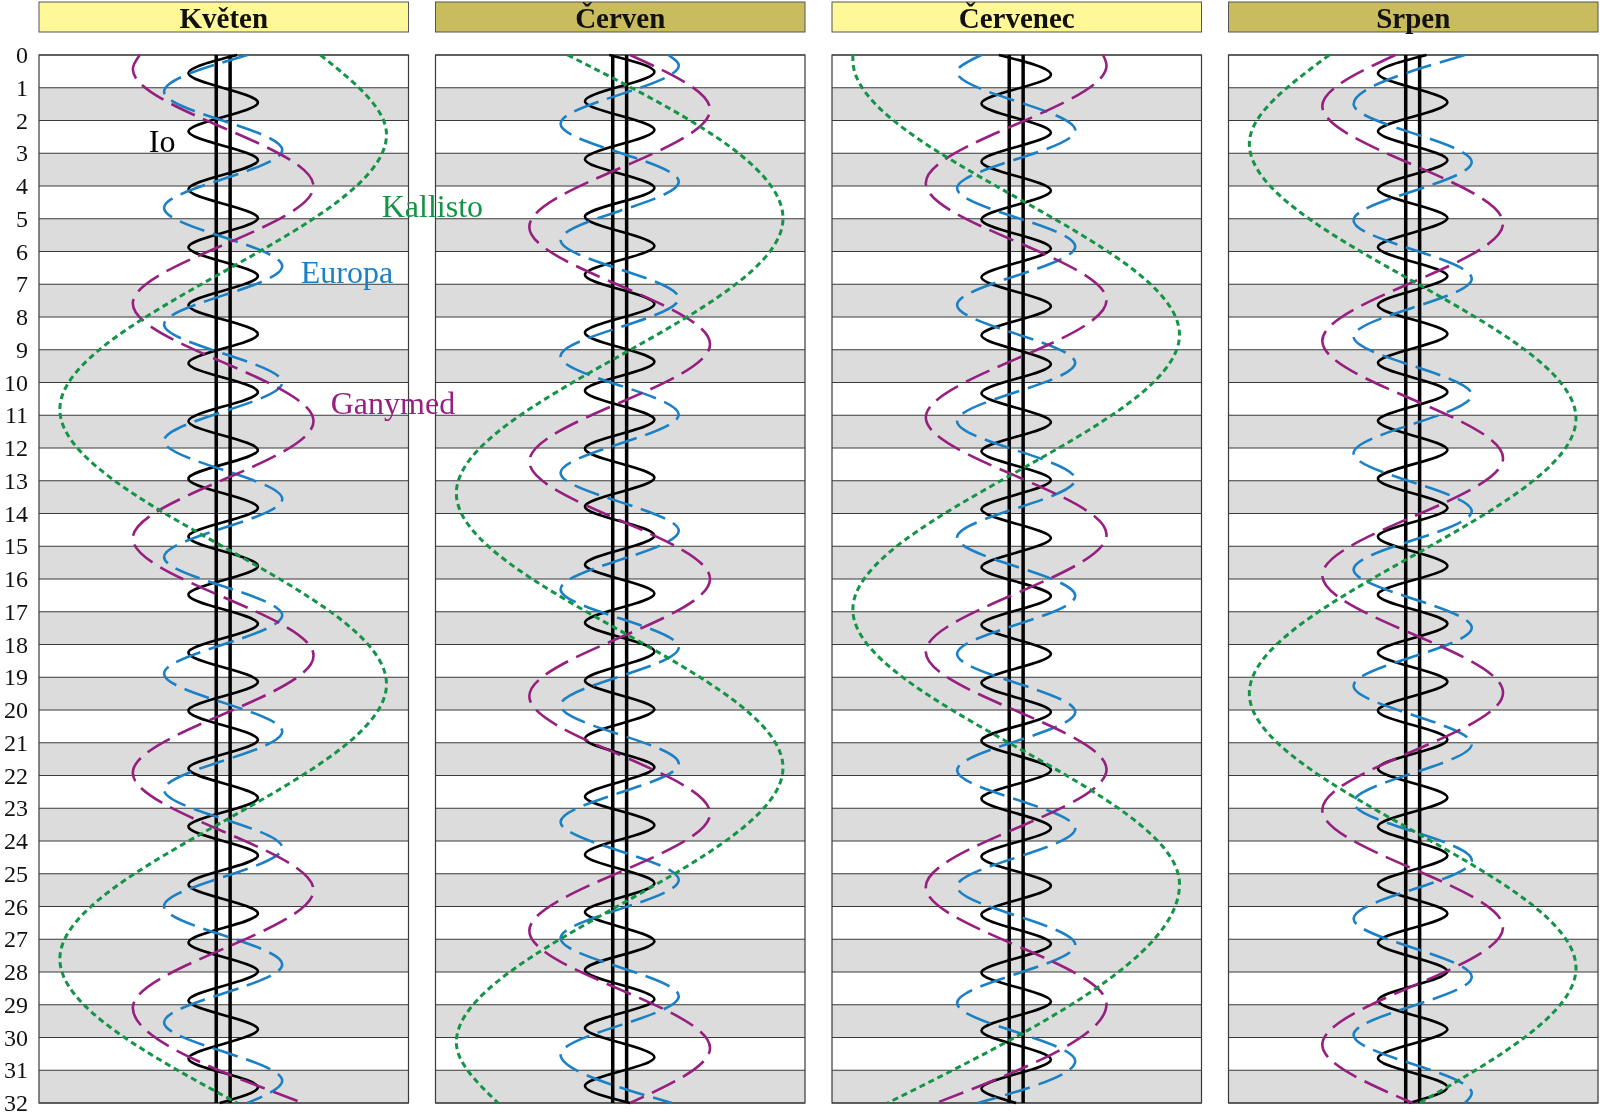 This screenshot has width=1600, height=1118. I want to click on y-tick-label: 27, so click(16, 939).